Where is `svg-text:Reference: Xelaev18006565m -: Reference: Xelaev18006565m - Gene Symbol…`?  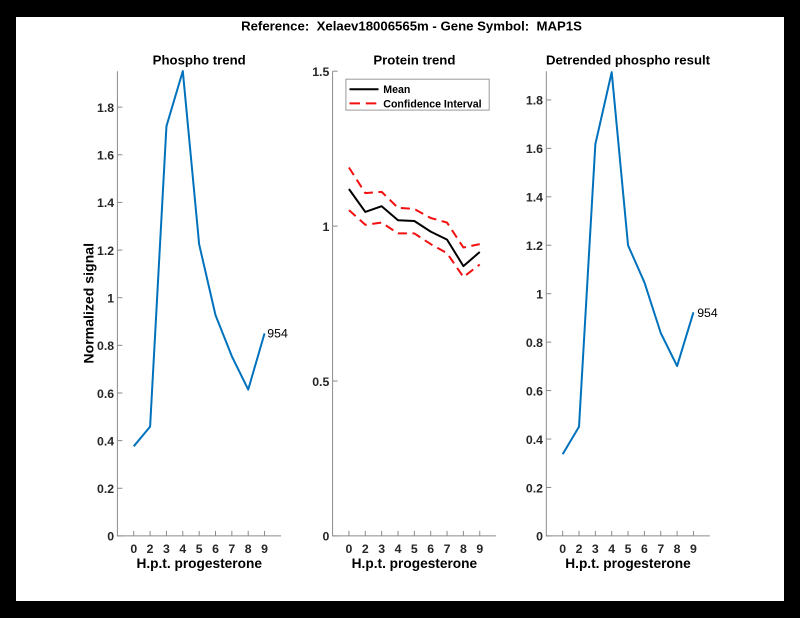 svg-text:Reference: Xelaev18006565m -: Reference: Xelaev18006565m - Gene Symbol… is located at coordinates (411, 25).